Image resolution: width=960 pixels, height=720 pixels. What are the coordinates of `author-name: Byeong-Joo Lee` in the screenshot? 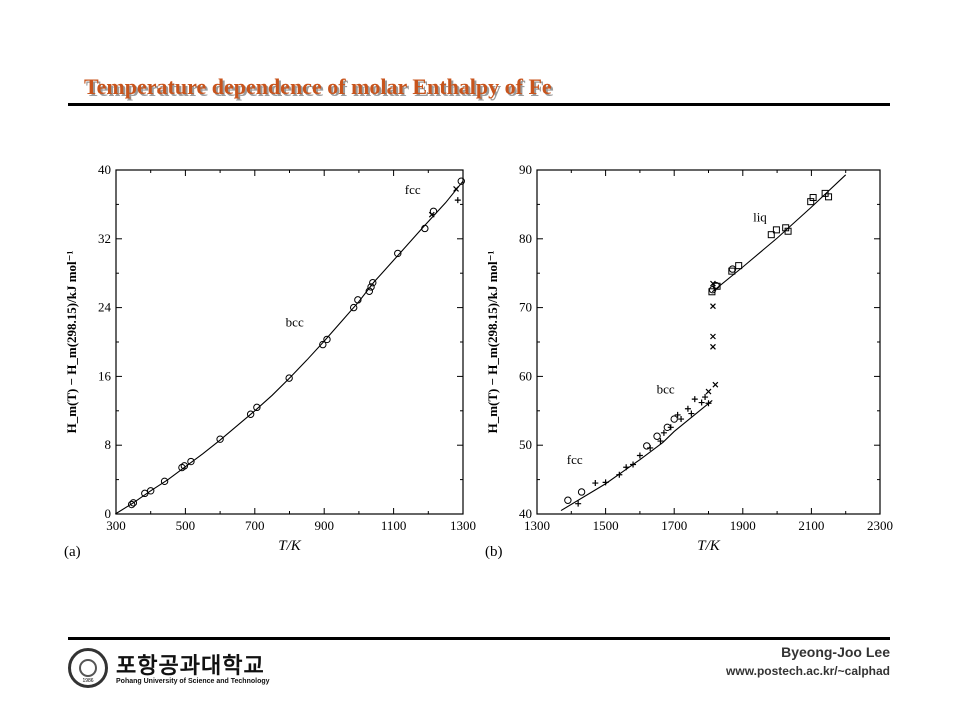 It's located at (835, 652).